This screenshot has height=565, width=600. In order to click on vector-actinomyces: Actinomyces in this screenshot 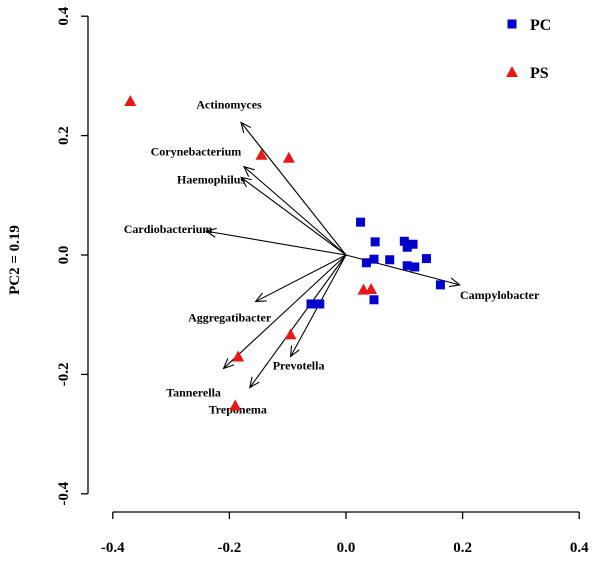, I will do `click(271, 176)`.